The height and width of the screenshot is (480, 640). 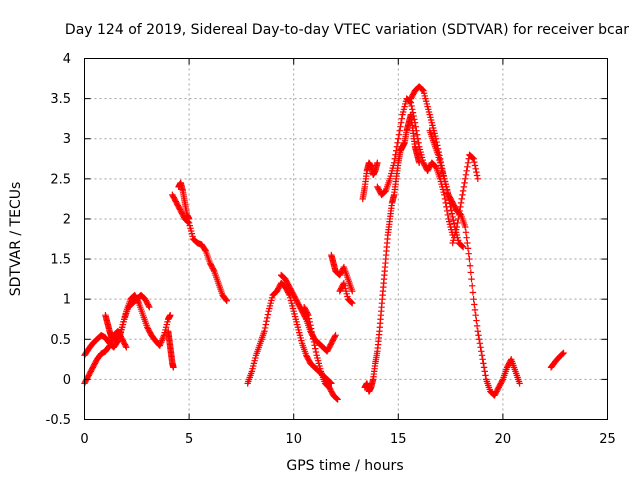 What do you see at coordinates (503, 439) in the screenshot?
I see `x-tick-label: 20` at bounding box center [503, 439].